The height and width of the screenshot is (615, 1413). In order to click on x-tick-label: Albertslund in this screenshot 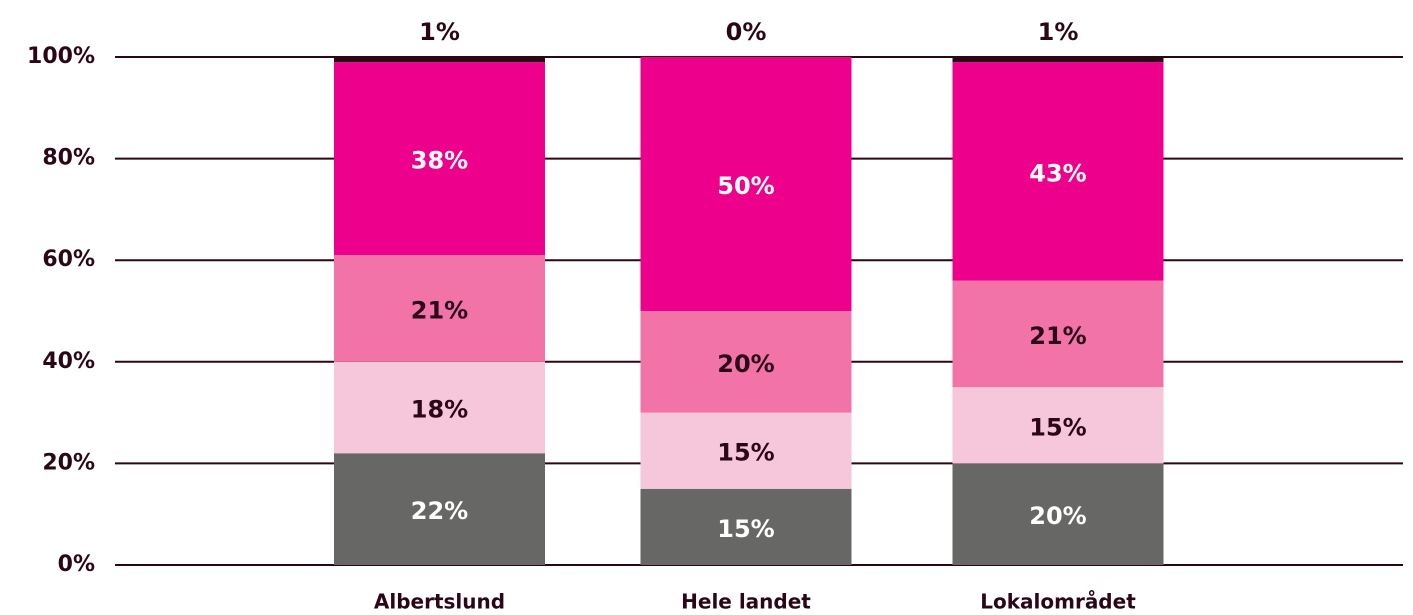, I will do `click(439, 602)`.